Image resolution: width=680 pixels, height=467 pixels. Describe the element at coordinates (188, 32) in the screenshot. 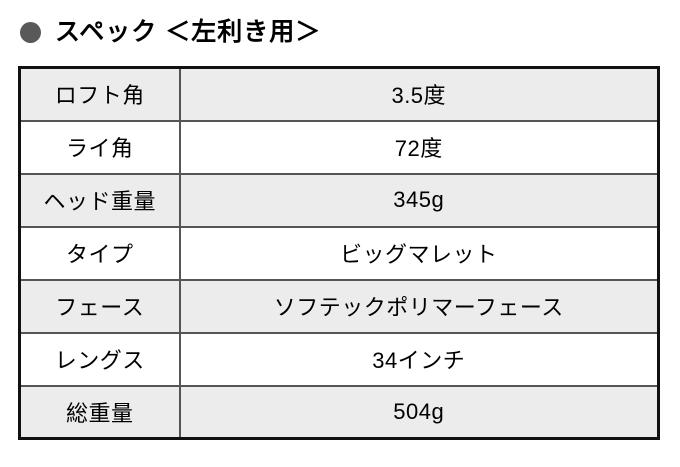

I see `section-title: スペック ＜左利き用＞` at that location.